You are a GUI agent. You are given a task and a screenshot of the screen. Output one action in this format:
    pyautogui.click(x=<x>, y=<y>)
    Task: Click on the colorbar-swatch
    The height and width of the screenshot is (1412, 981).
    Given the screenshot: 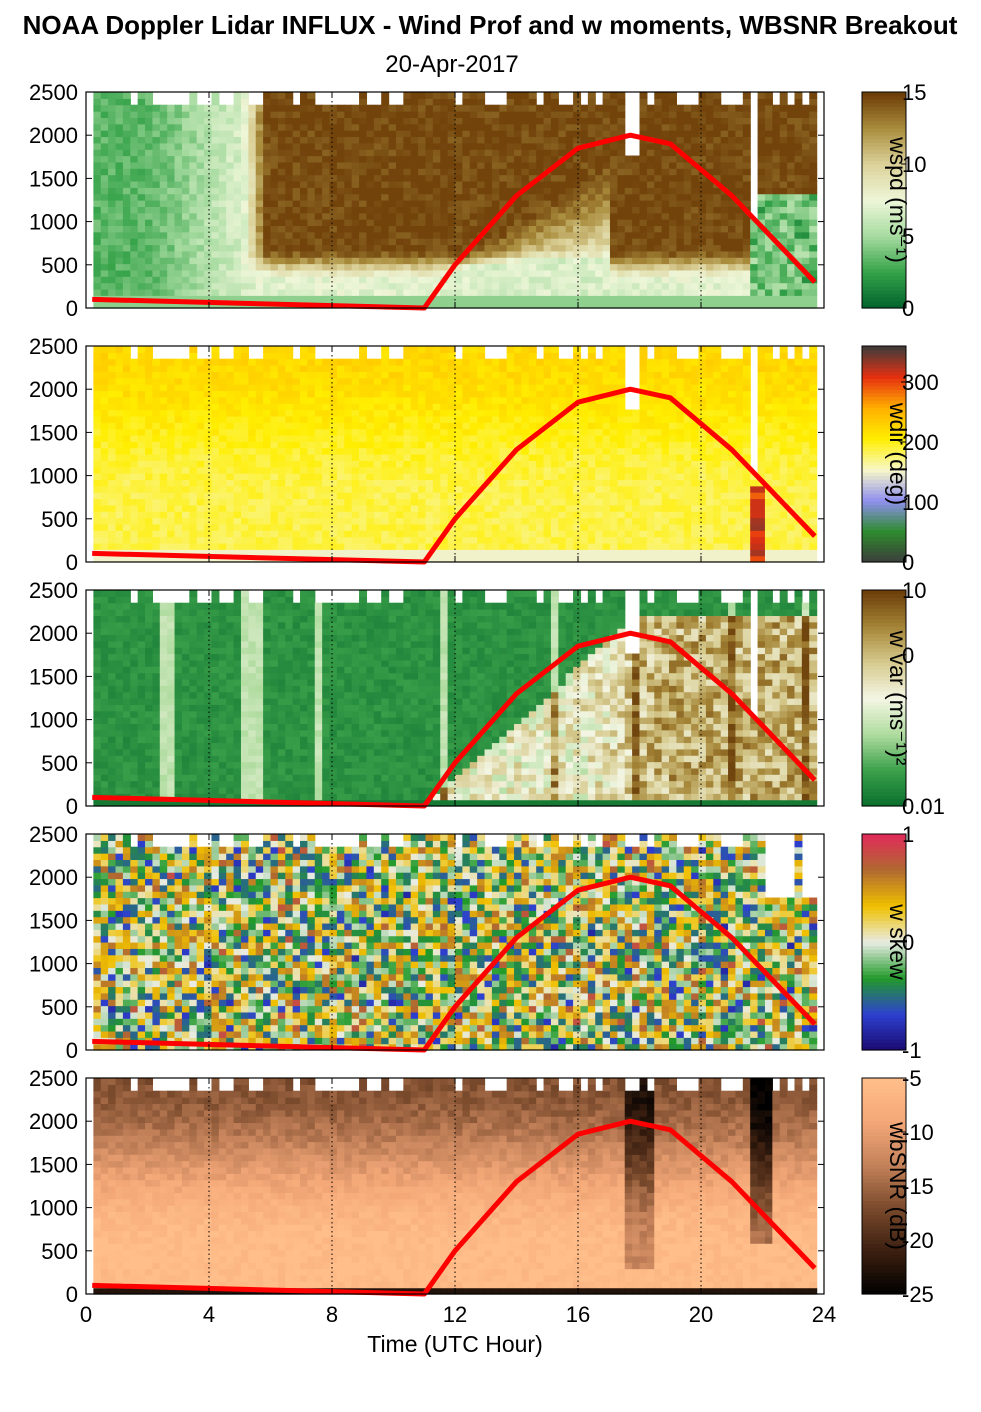 What is the action you would take?
    pyautogui.click(x=884, y=148)
    